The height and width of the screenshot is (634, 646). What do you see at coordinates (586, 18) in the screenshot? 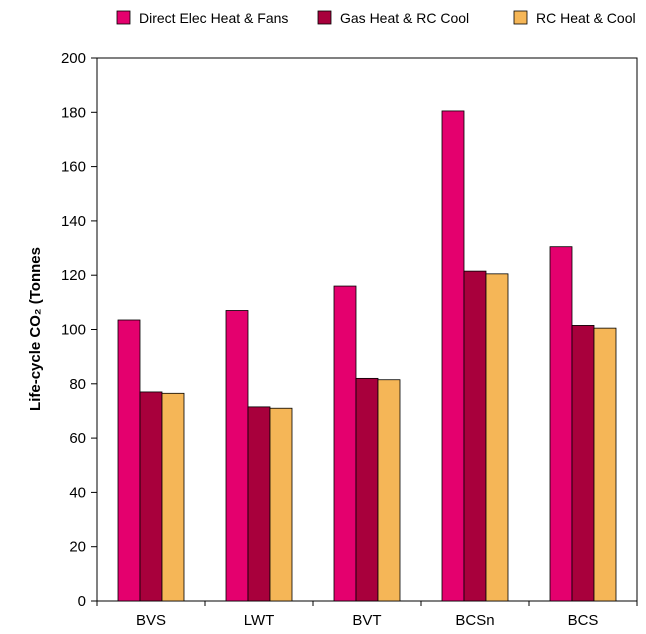
I see `legend-label: RC Heat & Cool` at bounding box center [586, 18].